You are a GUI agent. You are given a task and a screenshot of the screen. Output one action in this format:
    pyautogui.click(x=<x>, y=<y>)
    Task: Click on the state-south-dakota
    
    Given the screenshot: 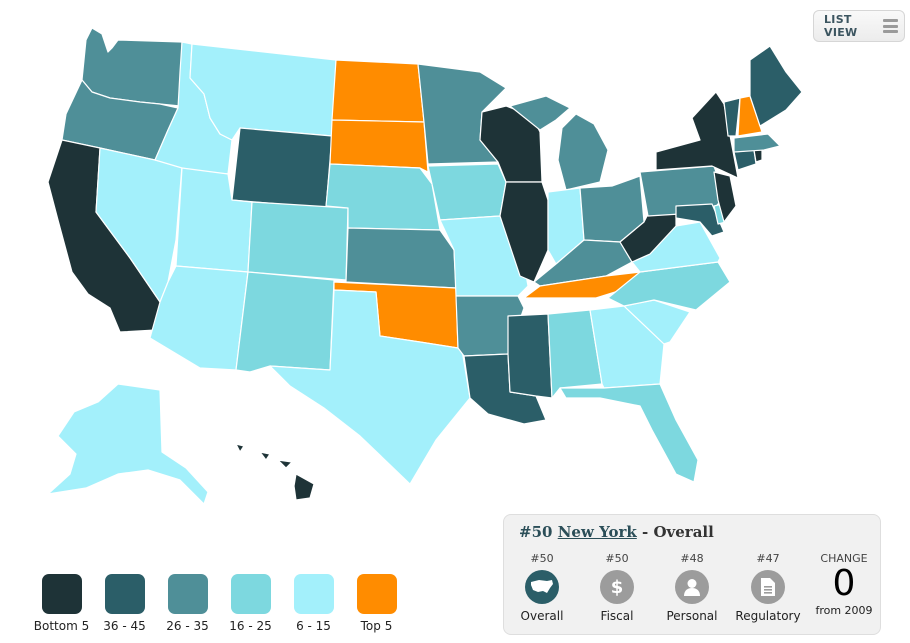 What is the action you would take?
    pyautogui.click(x=379, y=146)
    